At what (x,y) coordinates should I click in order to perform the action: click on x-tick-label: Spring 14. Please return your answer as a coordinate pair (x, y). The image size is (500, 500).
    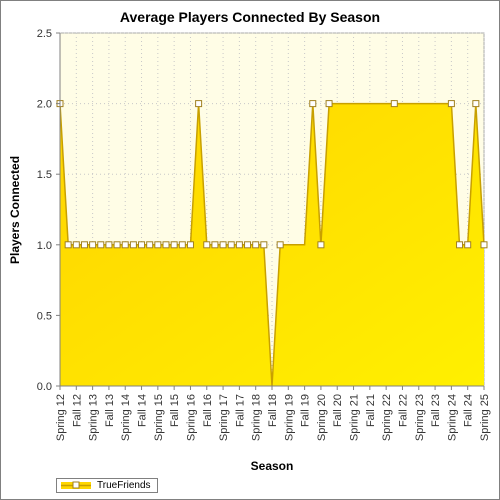
    Looking at the image, I should click on (126, 417).